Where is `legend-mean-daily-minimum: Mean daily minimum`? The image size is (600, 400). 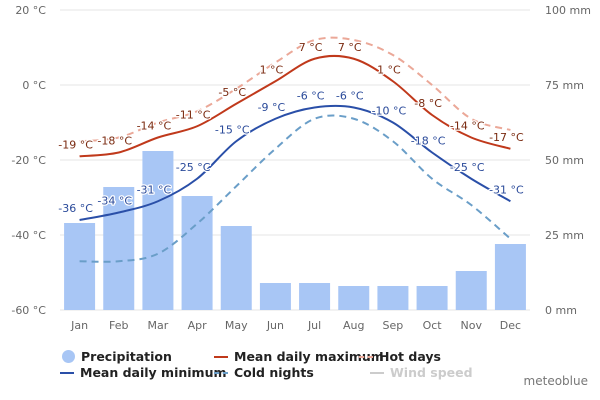
legend-mean-daily-minimum: Mean daily minimum is located at coordinates (143, 372).